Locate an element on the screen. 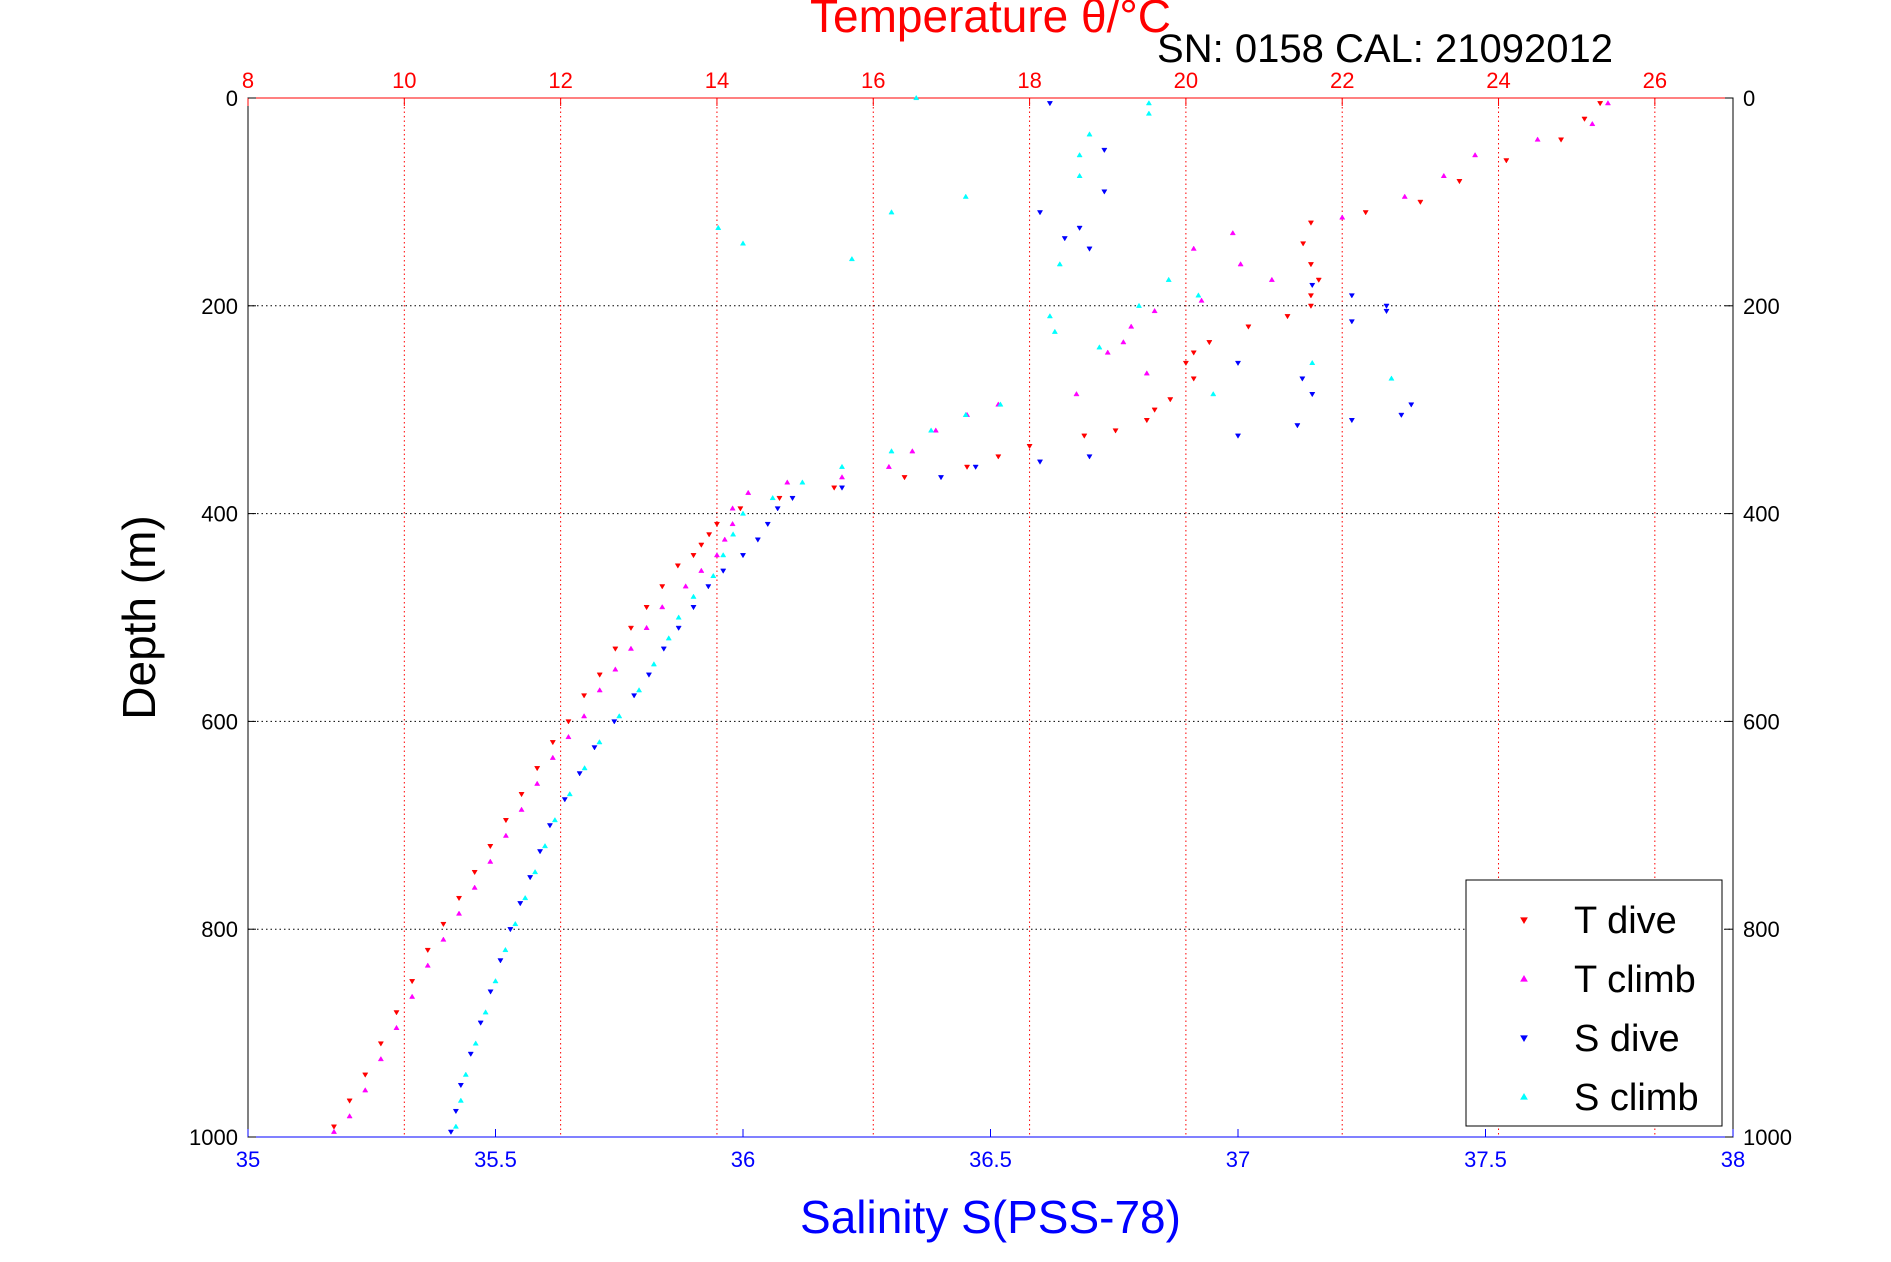 The image size is (1891, 1262). temperature-tick-label: 22 is located at coordinates (1342, 80).